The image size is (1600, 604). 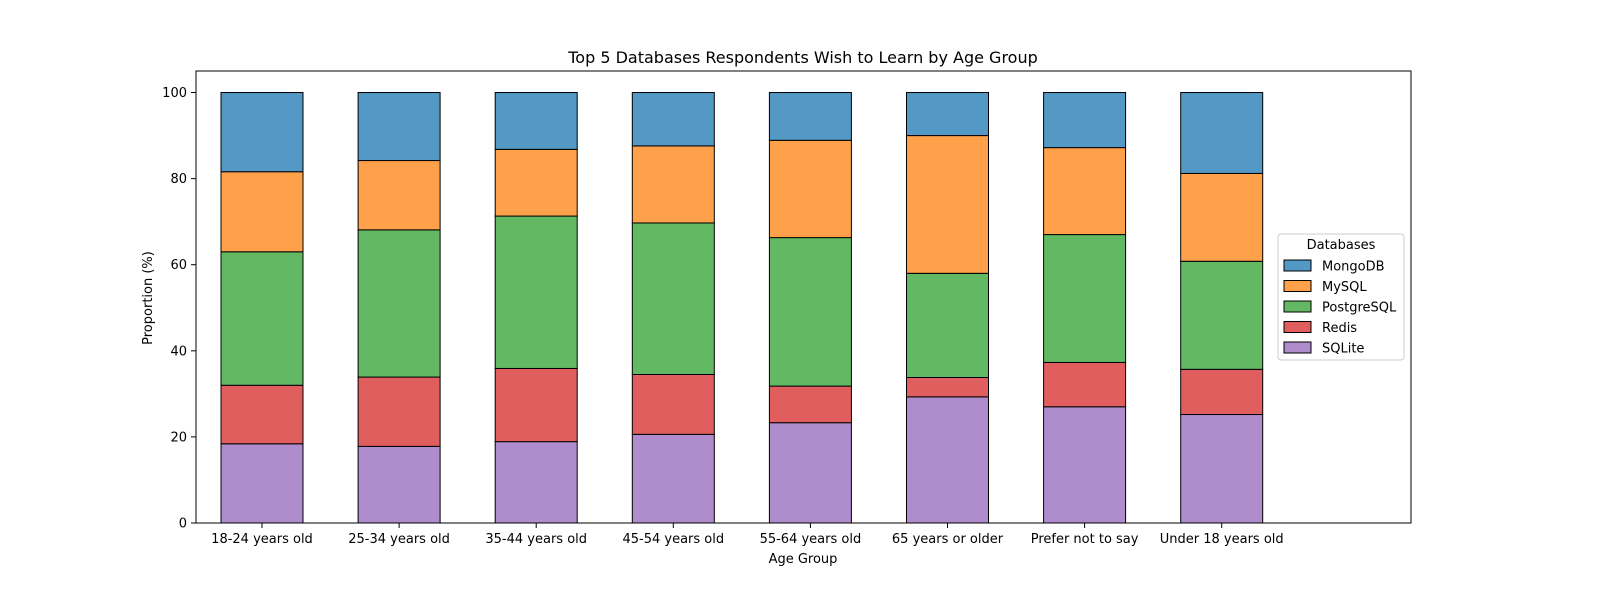 I want to click on y-tick-label: 20, so click(x=178, y=437).